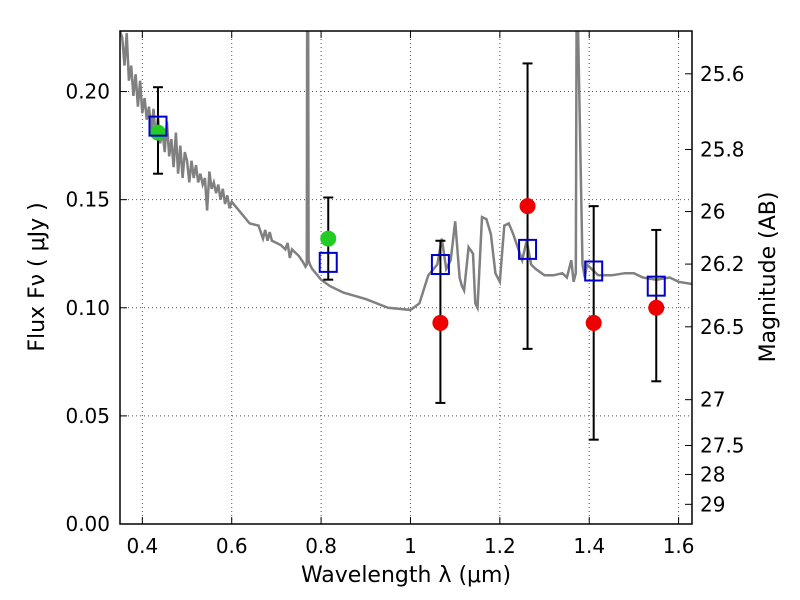  Describe the element at coordinates (87, 416) in the screenshot. I see `y-tick-label: 0.05` at that location.